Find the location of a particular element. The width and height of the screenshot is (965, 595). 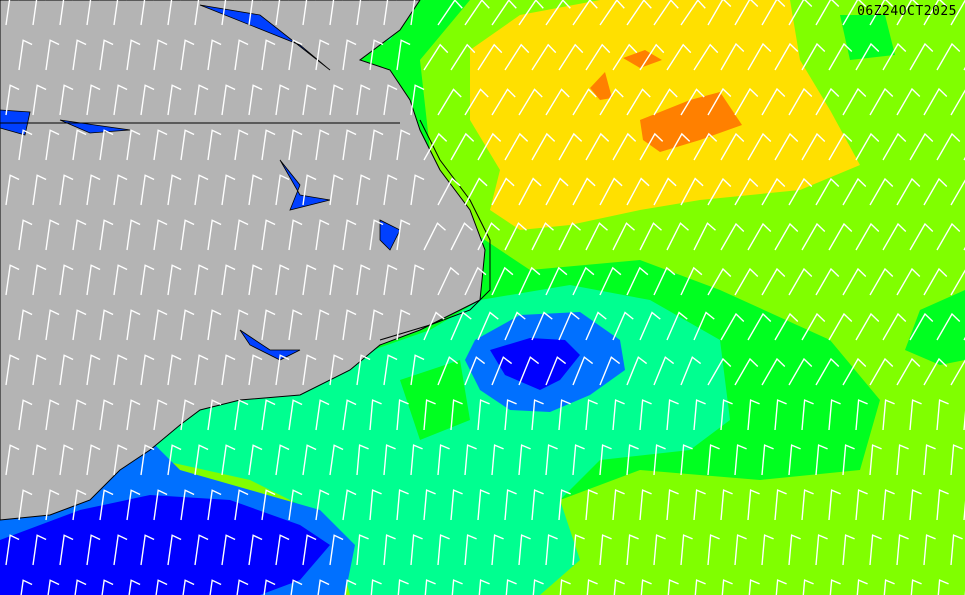

field-dark-blue-center is located at coordinates (535, 364).